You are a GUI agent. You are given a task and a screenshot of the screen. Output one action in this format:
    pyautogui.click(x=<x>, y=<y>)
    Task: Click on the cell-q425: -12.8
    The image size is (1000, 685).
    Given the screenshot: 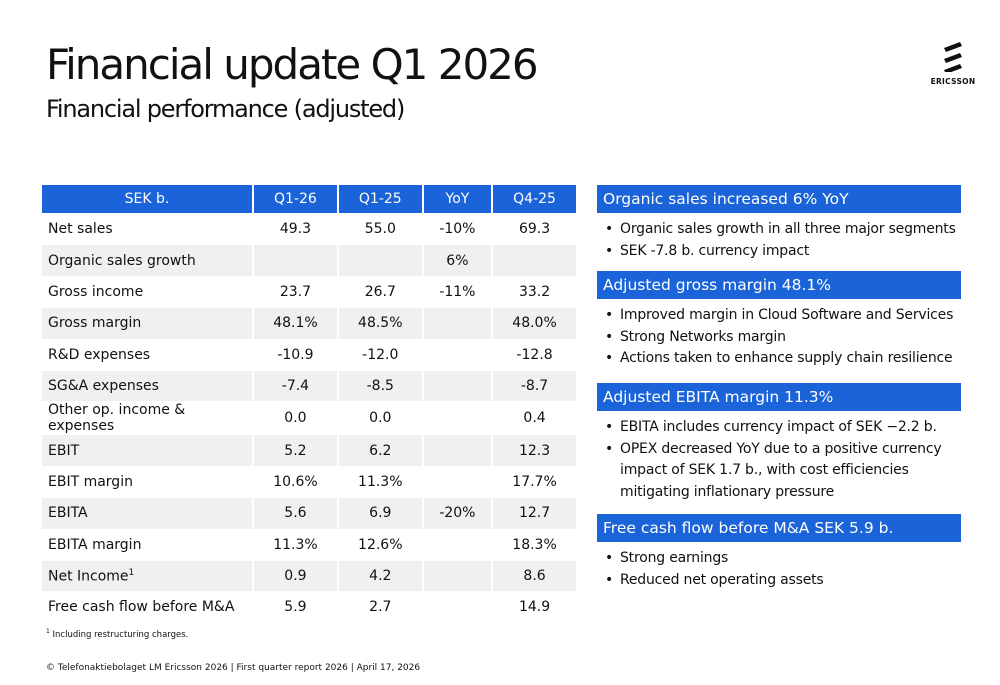 What is the action you would take?
    pyautogui.click(x=534, y=354)
    